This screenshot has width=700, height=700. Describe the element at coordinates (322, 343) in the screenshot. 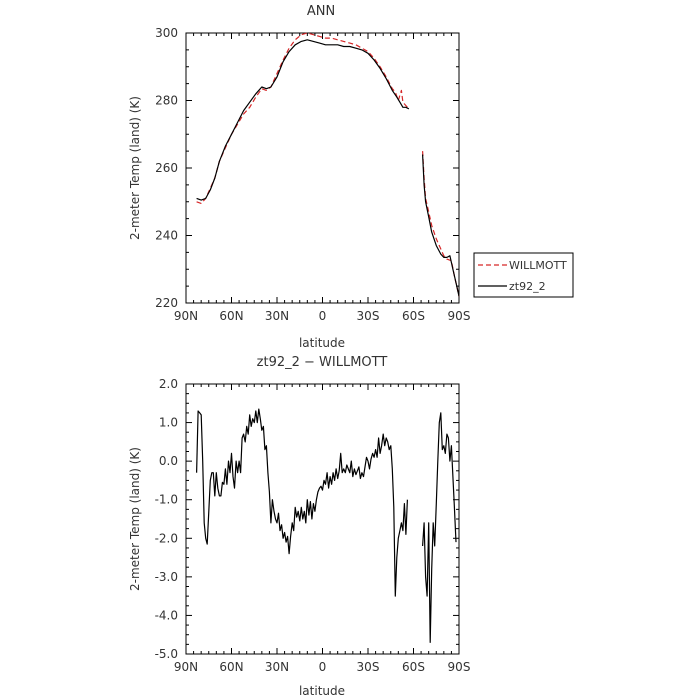

I see `top-x-axis-label: latitude` at that location.